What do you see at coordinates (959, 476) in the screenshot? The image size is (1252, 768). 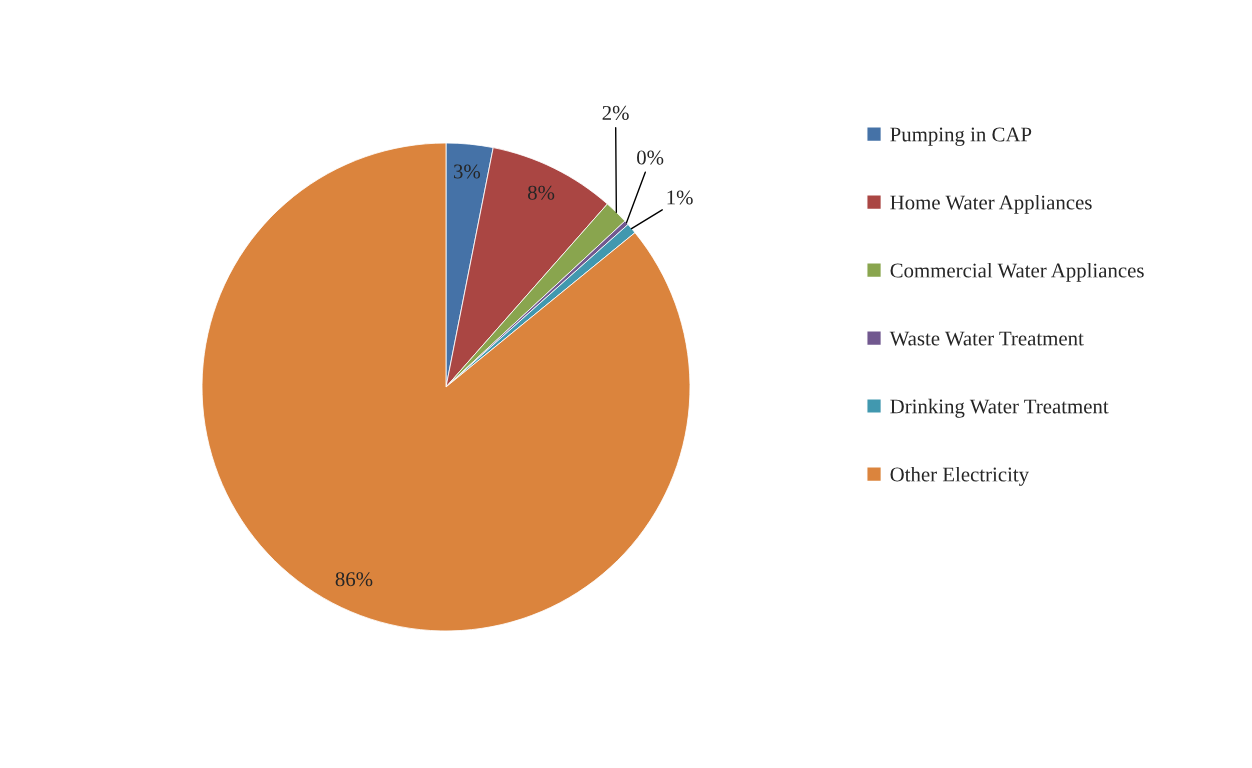 I see `legend-label: Other Electricity` at bounding box center [959, 476].